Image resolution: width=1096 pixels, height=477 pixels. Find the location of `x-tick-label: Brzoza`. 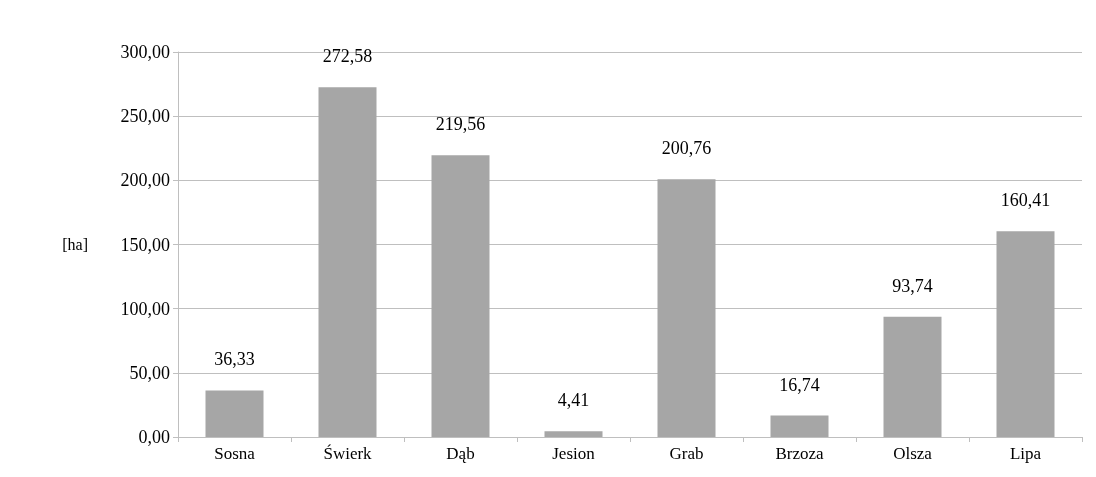

x-tick-label: Brzoza is located at coordinates (800, 453).